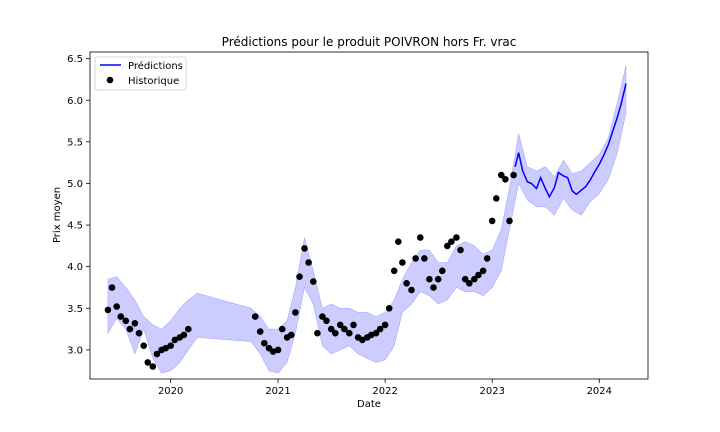 The width and height of the screenshot is (720, 432). Describe the element at coordinates (75, 184) in the screenshot. I see `y-tick-label: 5.0` at that location.